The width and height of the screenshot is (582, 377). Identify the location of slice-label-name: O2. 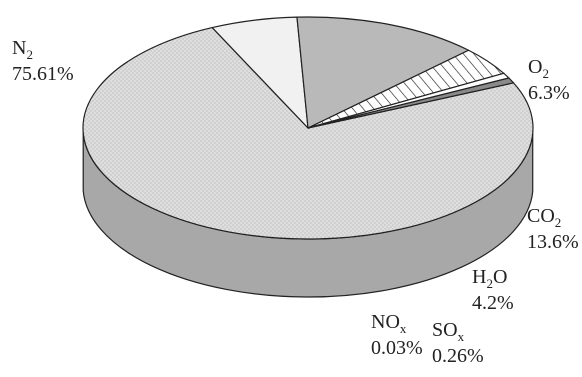
(538, 68).